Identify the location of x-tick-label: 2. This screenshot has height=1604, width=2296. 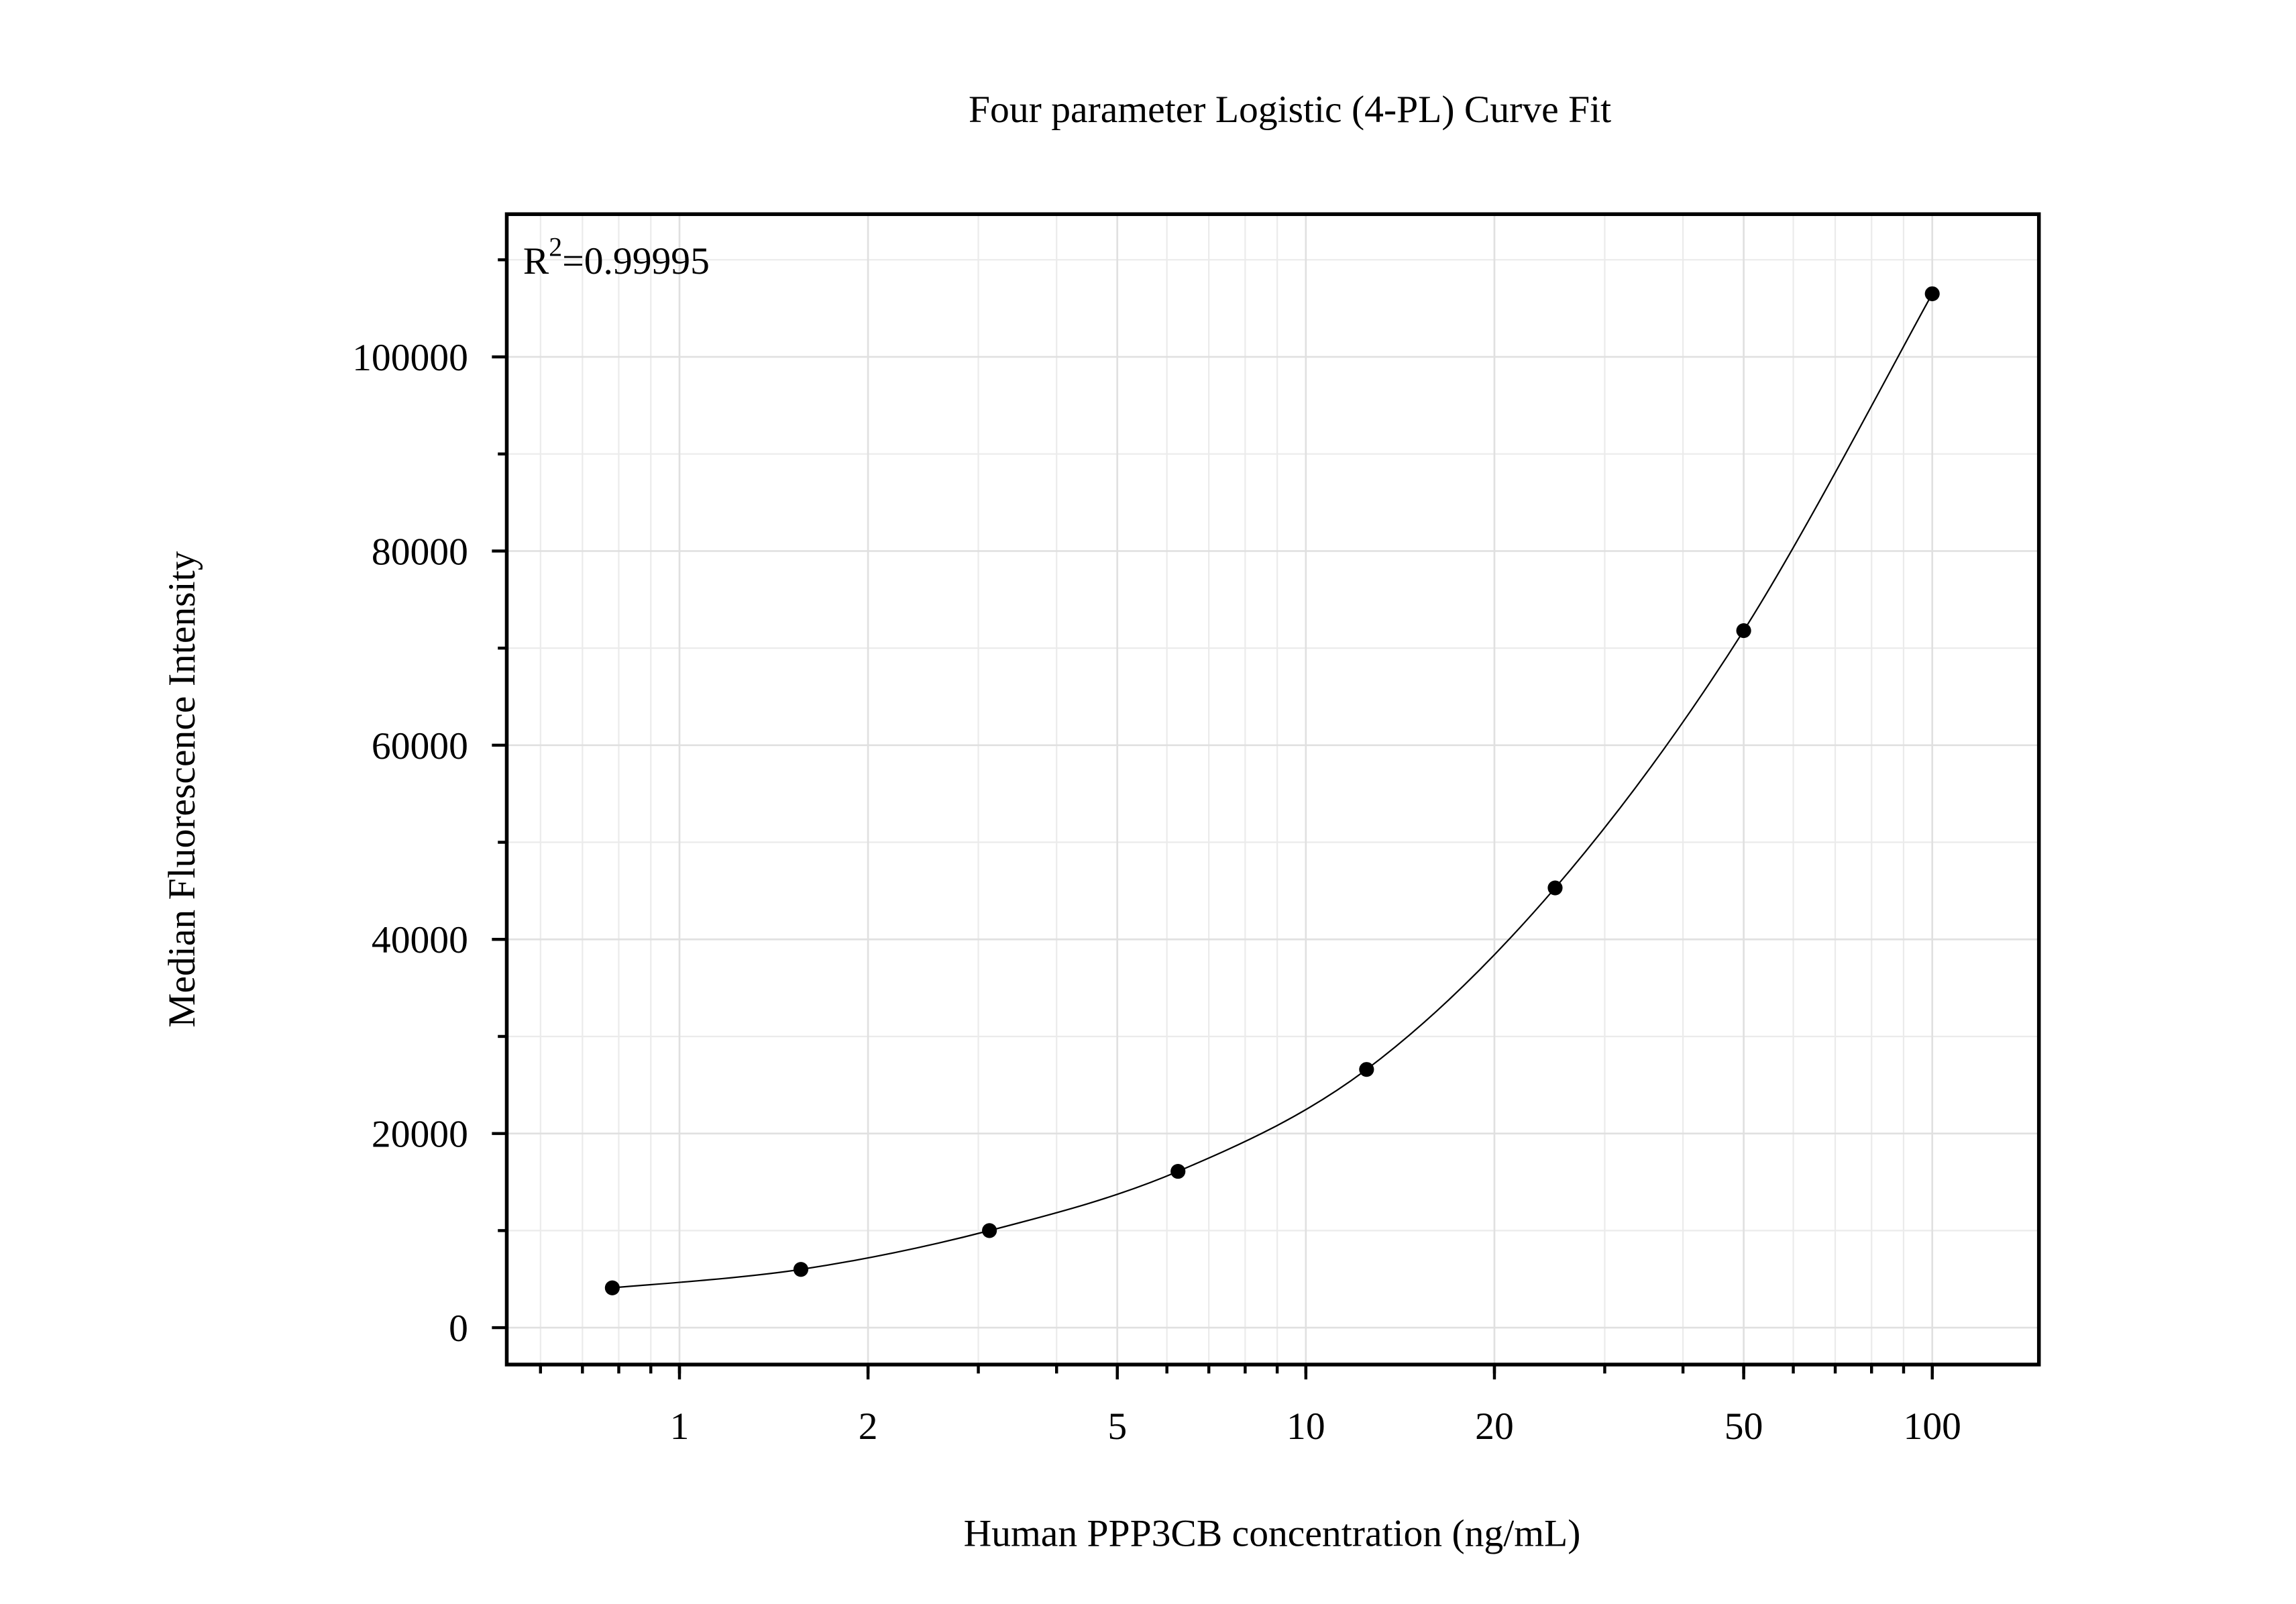
(868, 1426).